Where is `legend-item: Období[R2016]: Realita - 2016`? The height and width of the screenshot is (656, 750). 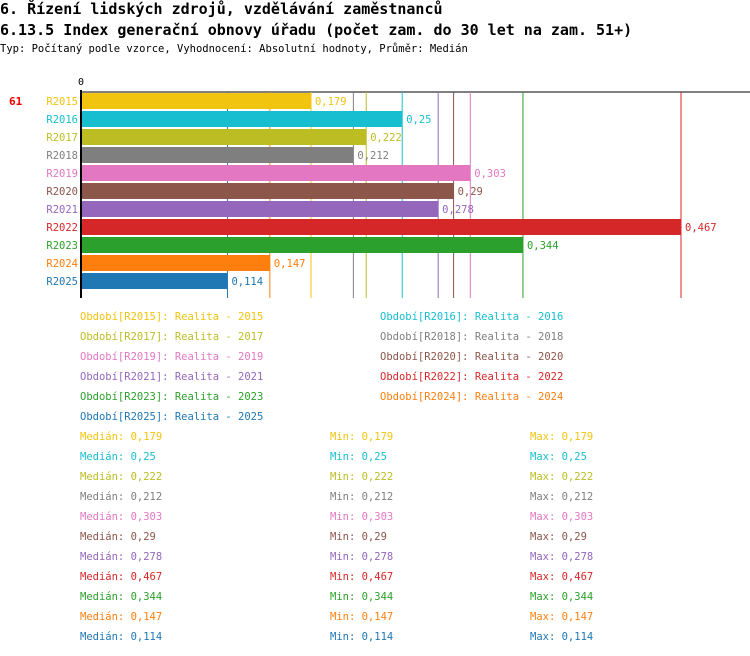
legend-item: Období[R2016]: Realita - 2016 is located at coordinates (472, 317).